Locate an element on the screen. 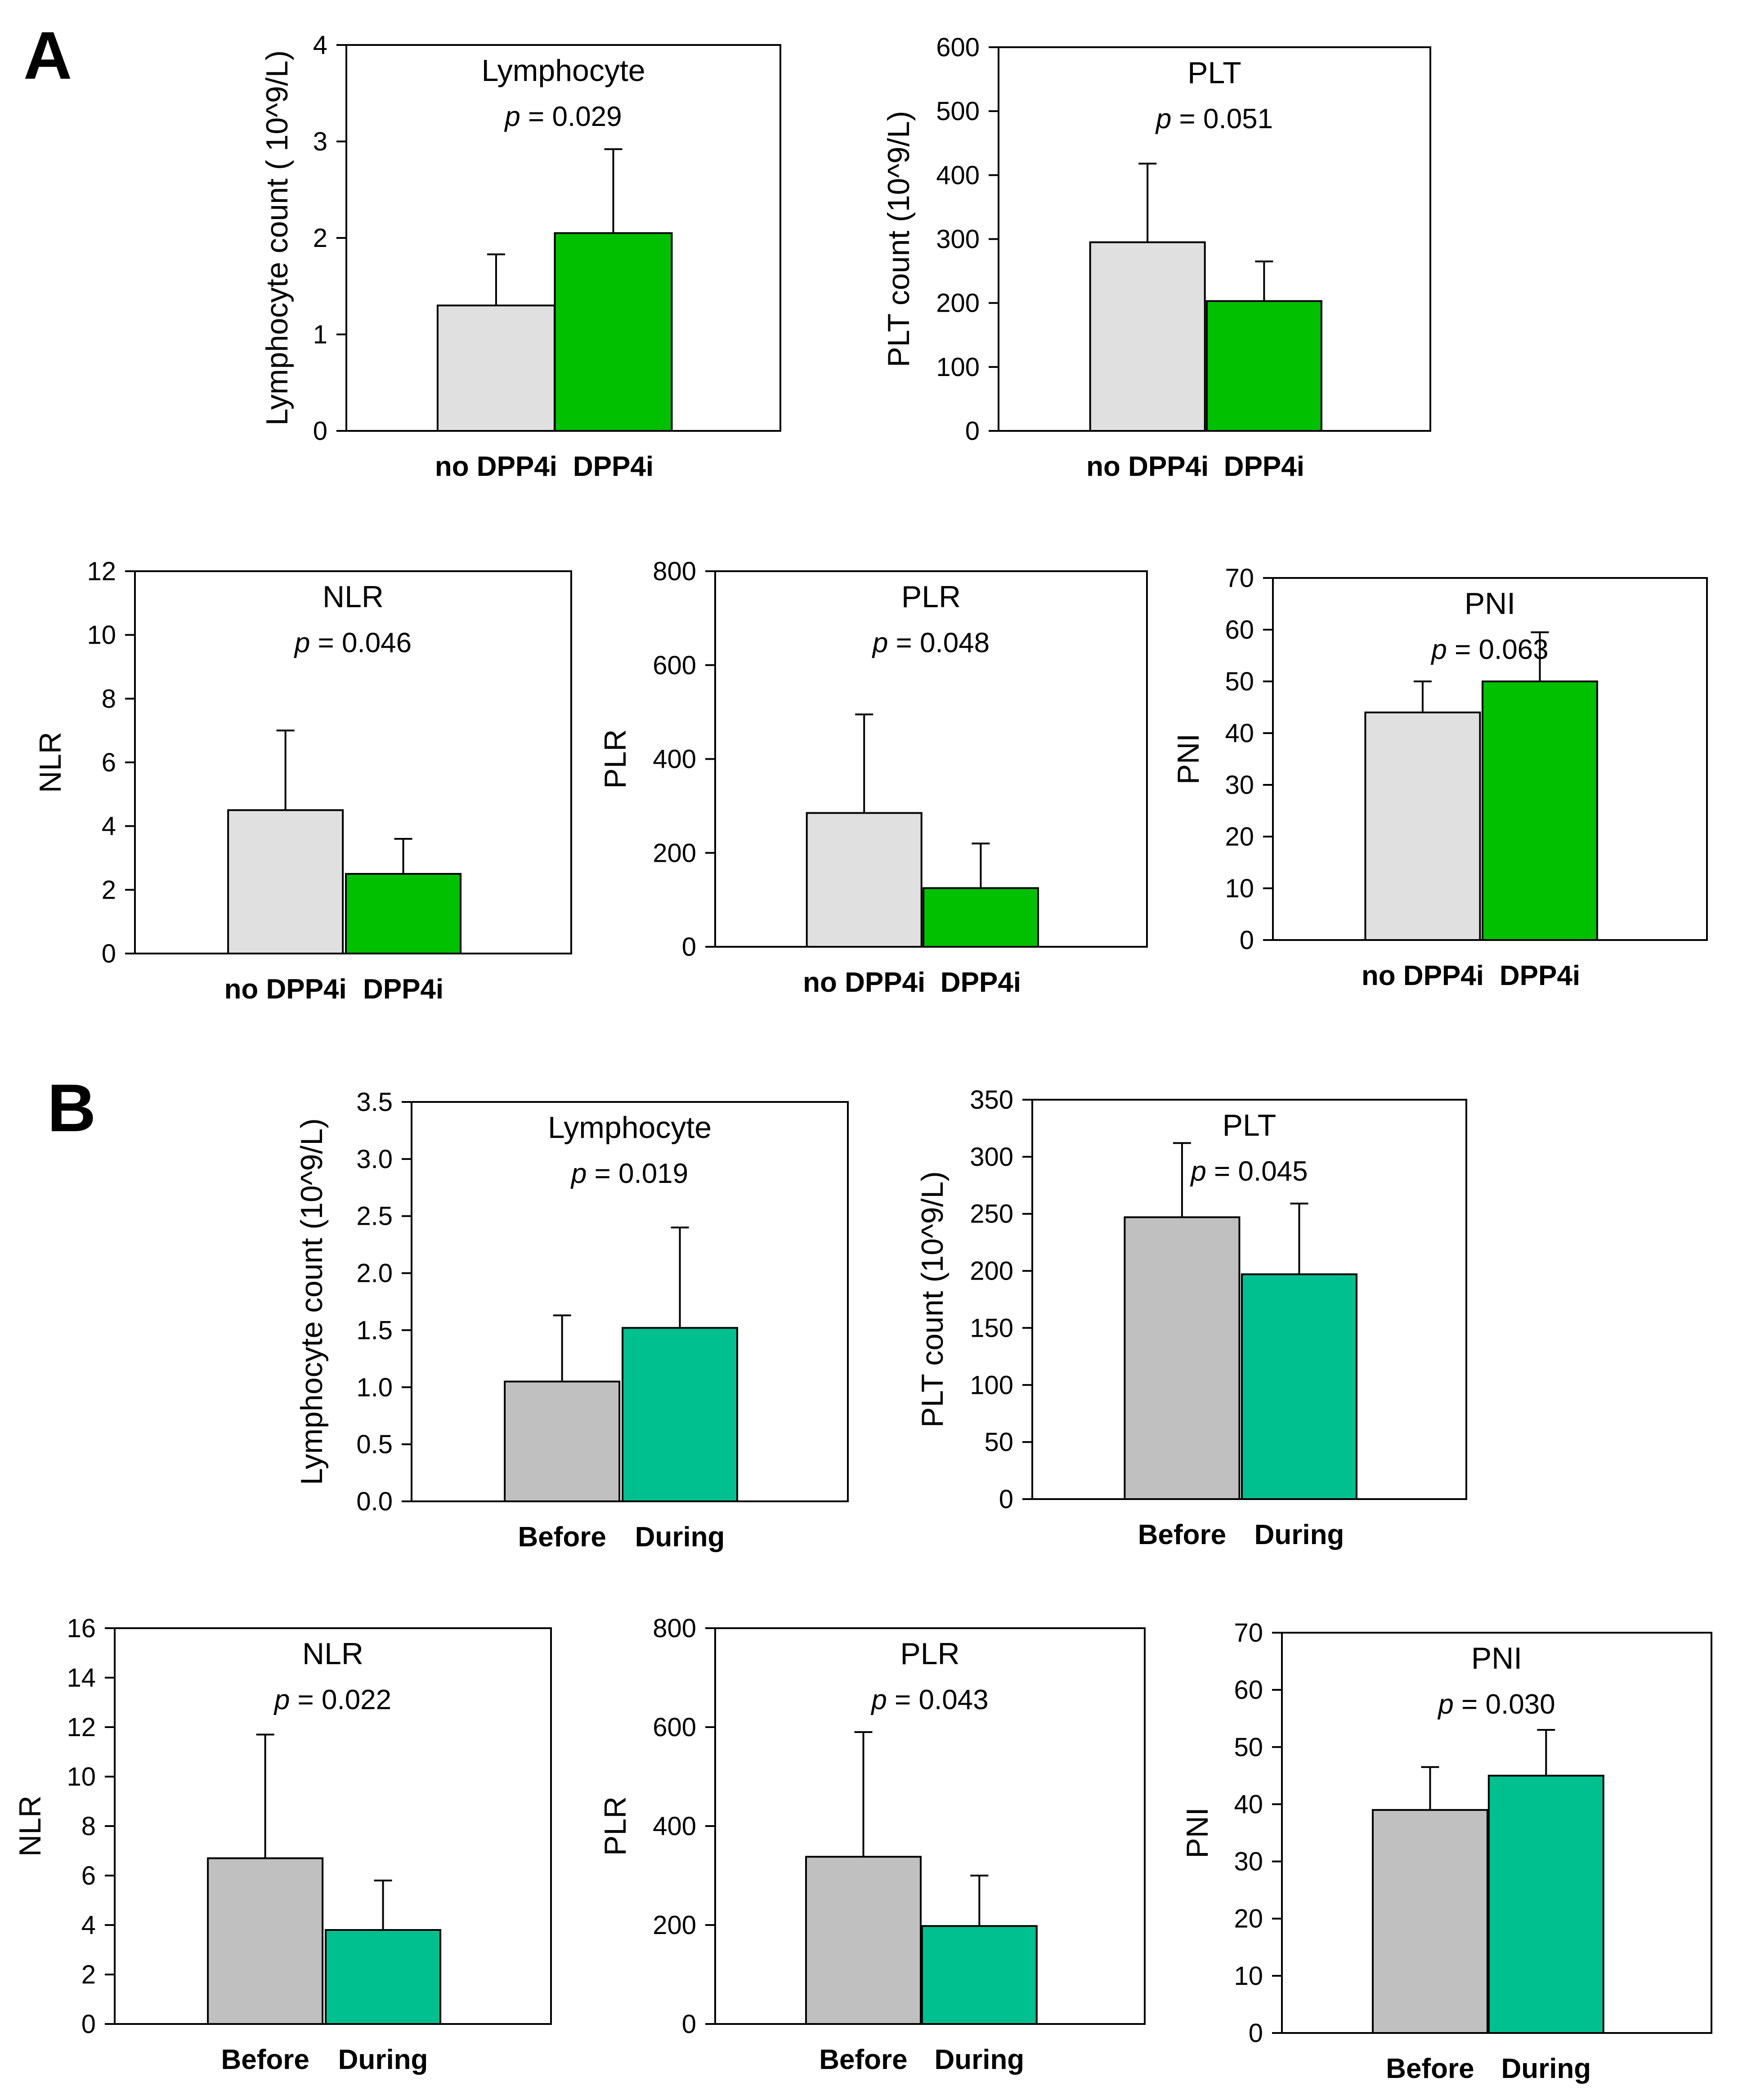 The height and width of the screenshot is (2100, 1738). chart-title: PLR is located at coordinates (929, 1654).